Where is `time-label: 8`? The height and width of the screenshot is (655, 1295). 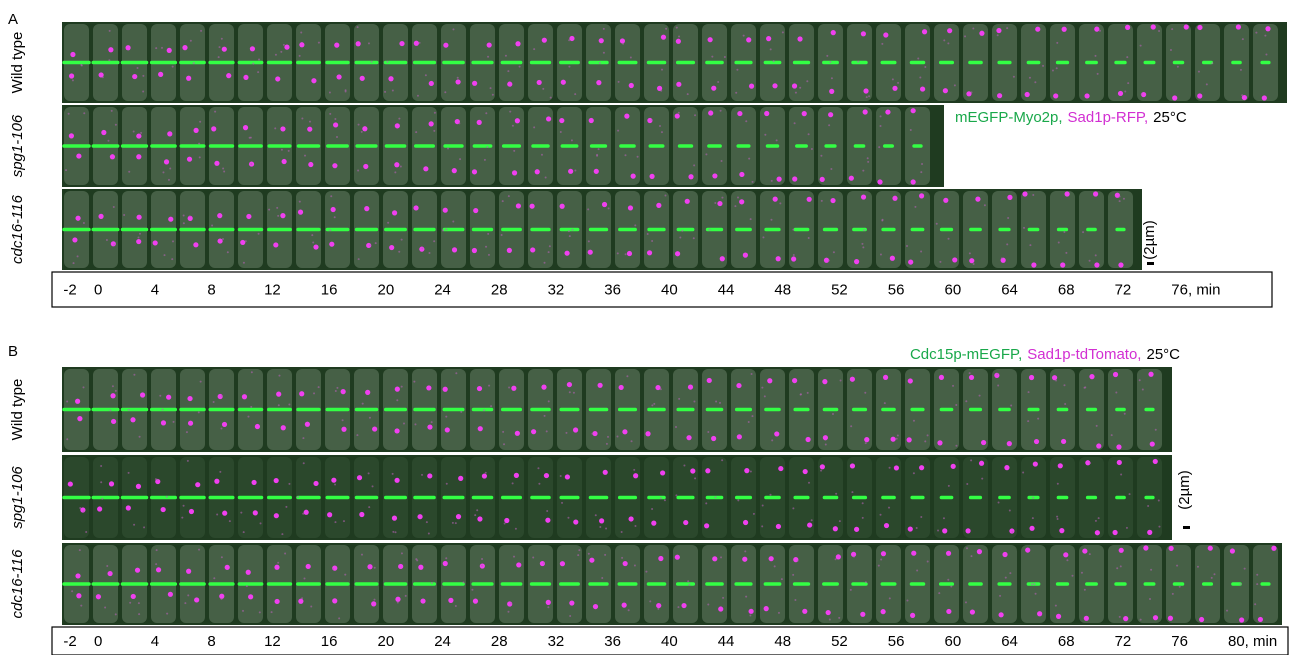 time-label: 8 is located at coordinates (211, 641).